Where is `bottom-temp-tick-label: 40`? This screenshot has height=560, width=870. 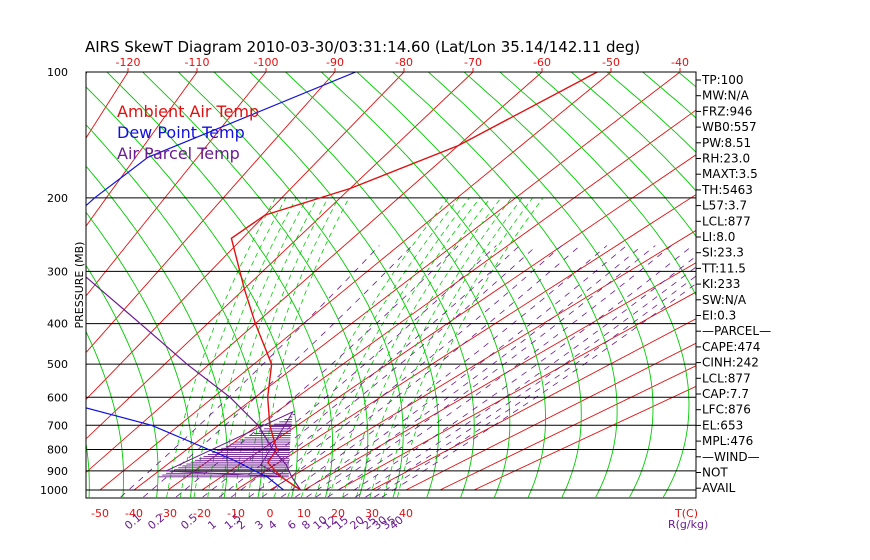 bottom-temp-tick-label: 40 is located at coordinates (406, 513).